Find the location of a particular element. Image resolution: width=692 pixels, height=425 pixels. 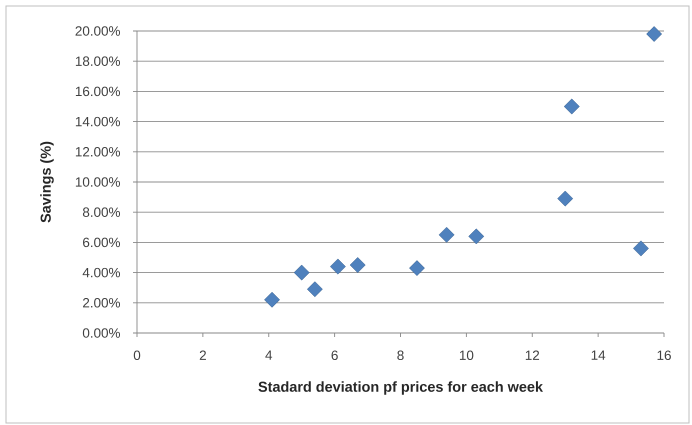

x-tick-label: 2 is located at coordinates (203, 355).